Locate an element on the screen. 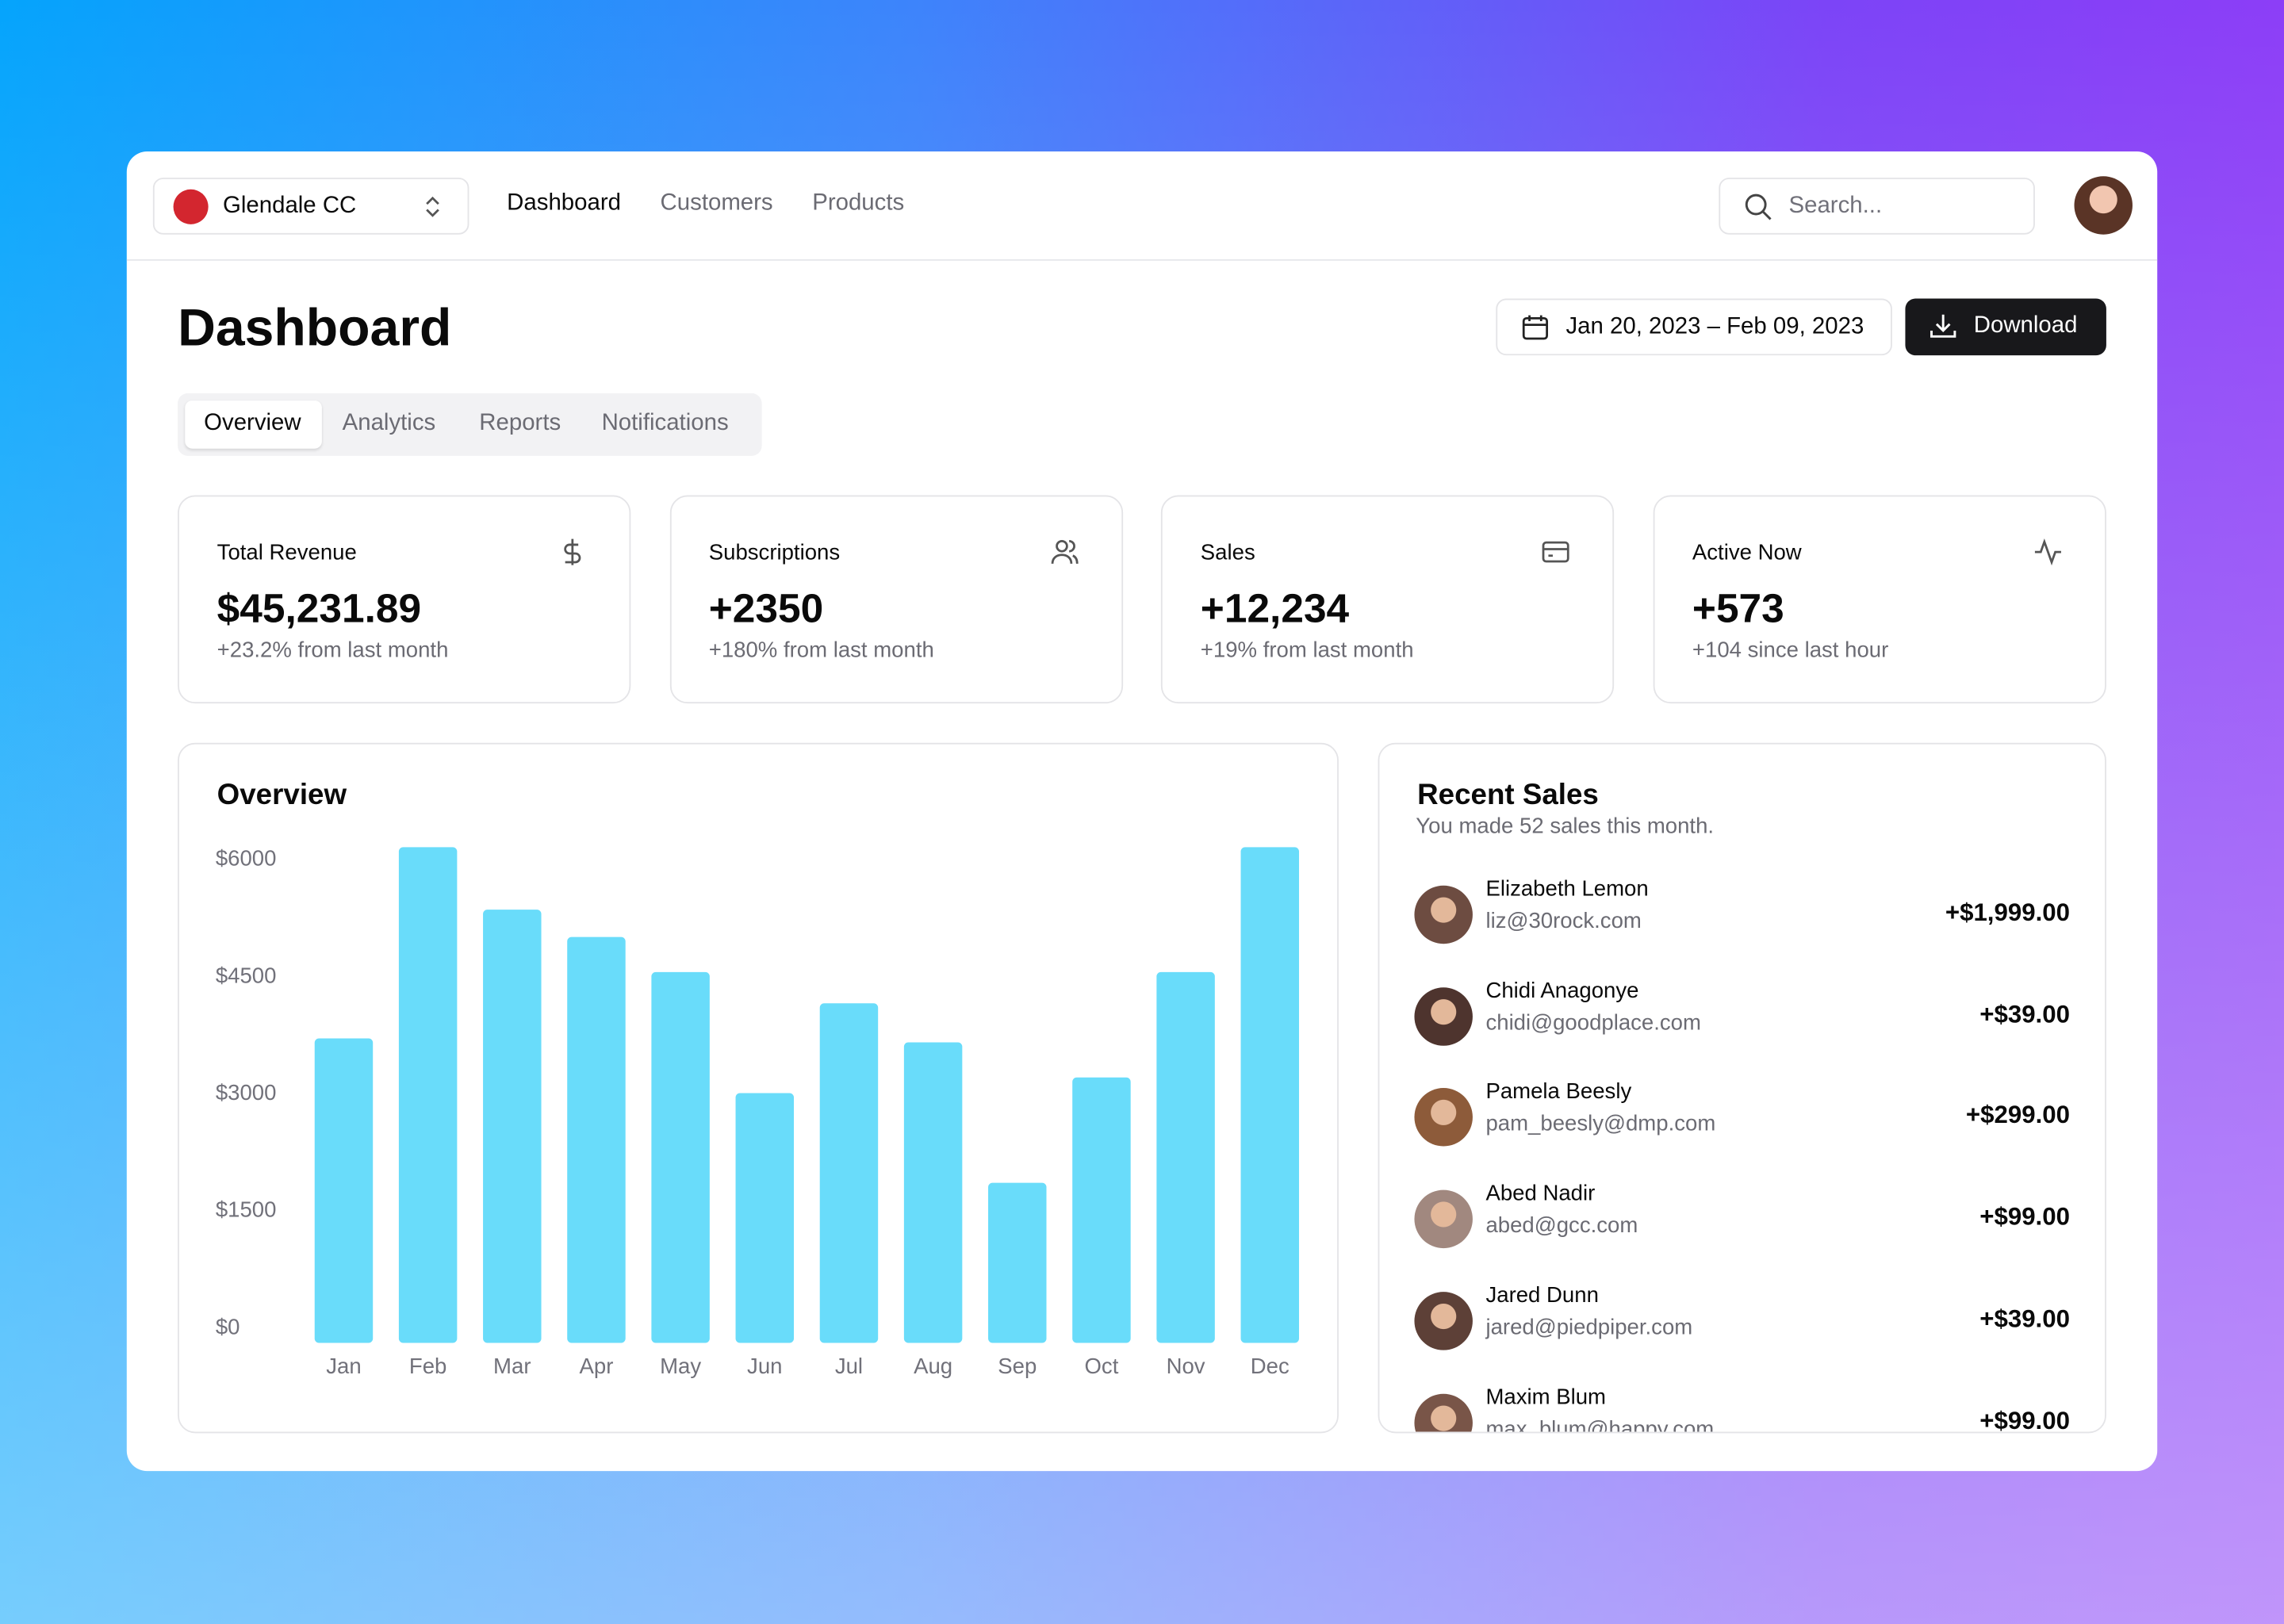 Image resolution: width=2284 pixels, height=1624 pixels. stat-label: Subscriptions is located at coordinates (774, 552).